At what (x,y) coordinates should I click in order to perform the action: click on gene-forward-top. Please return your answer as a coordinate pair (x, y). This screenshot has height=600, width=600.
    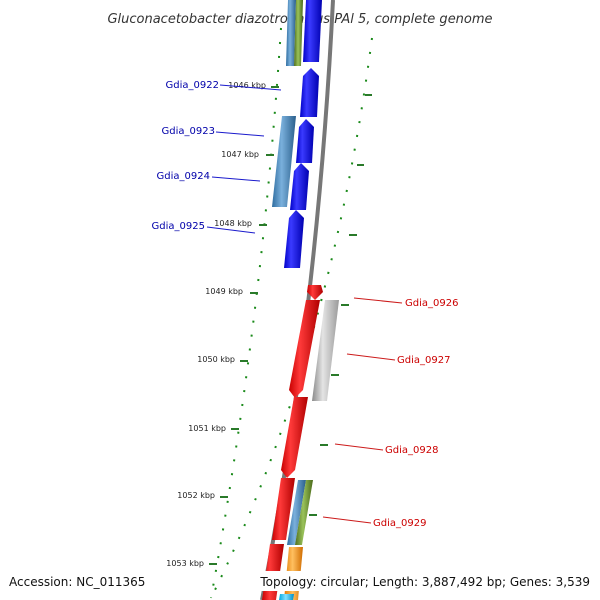
    Looking at the image, I should click on (312, 31).